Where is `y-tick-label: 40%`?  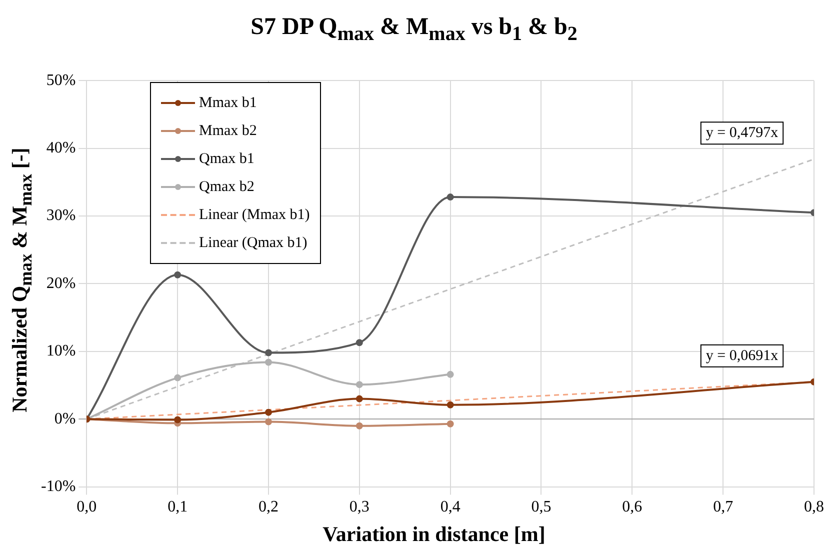 y-tick-label: 40% is located at coordinates (61, 148).